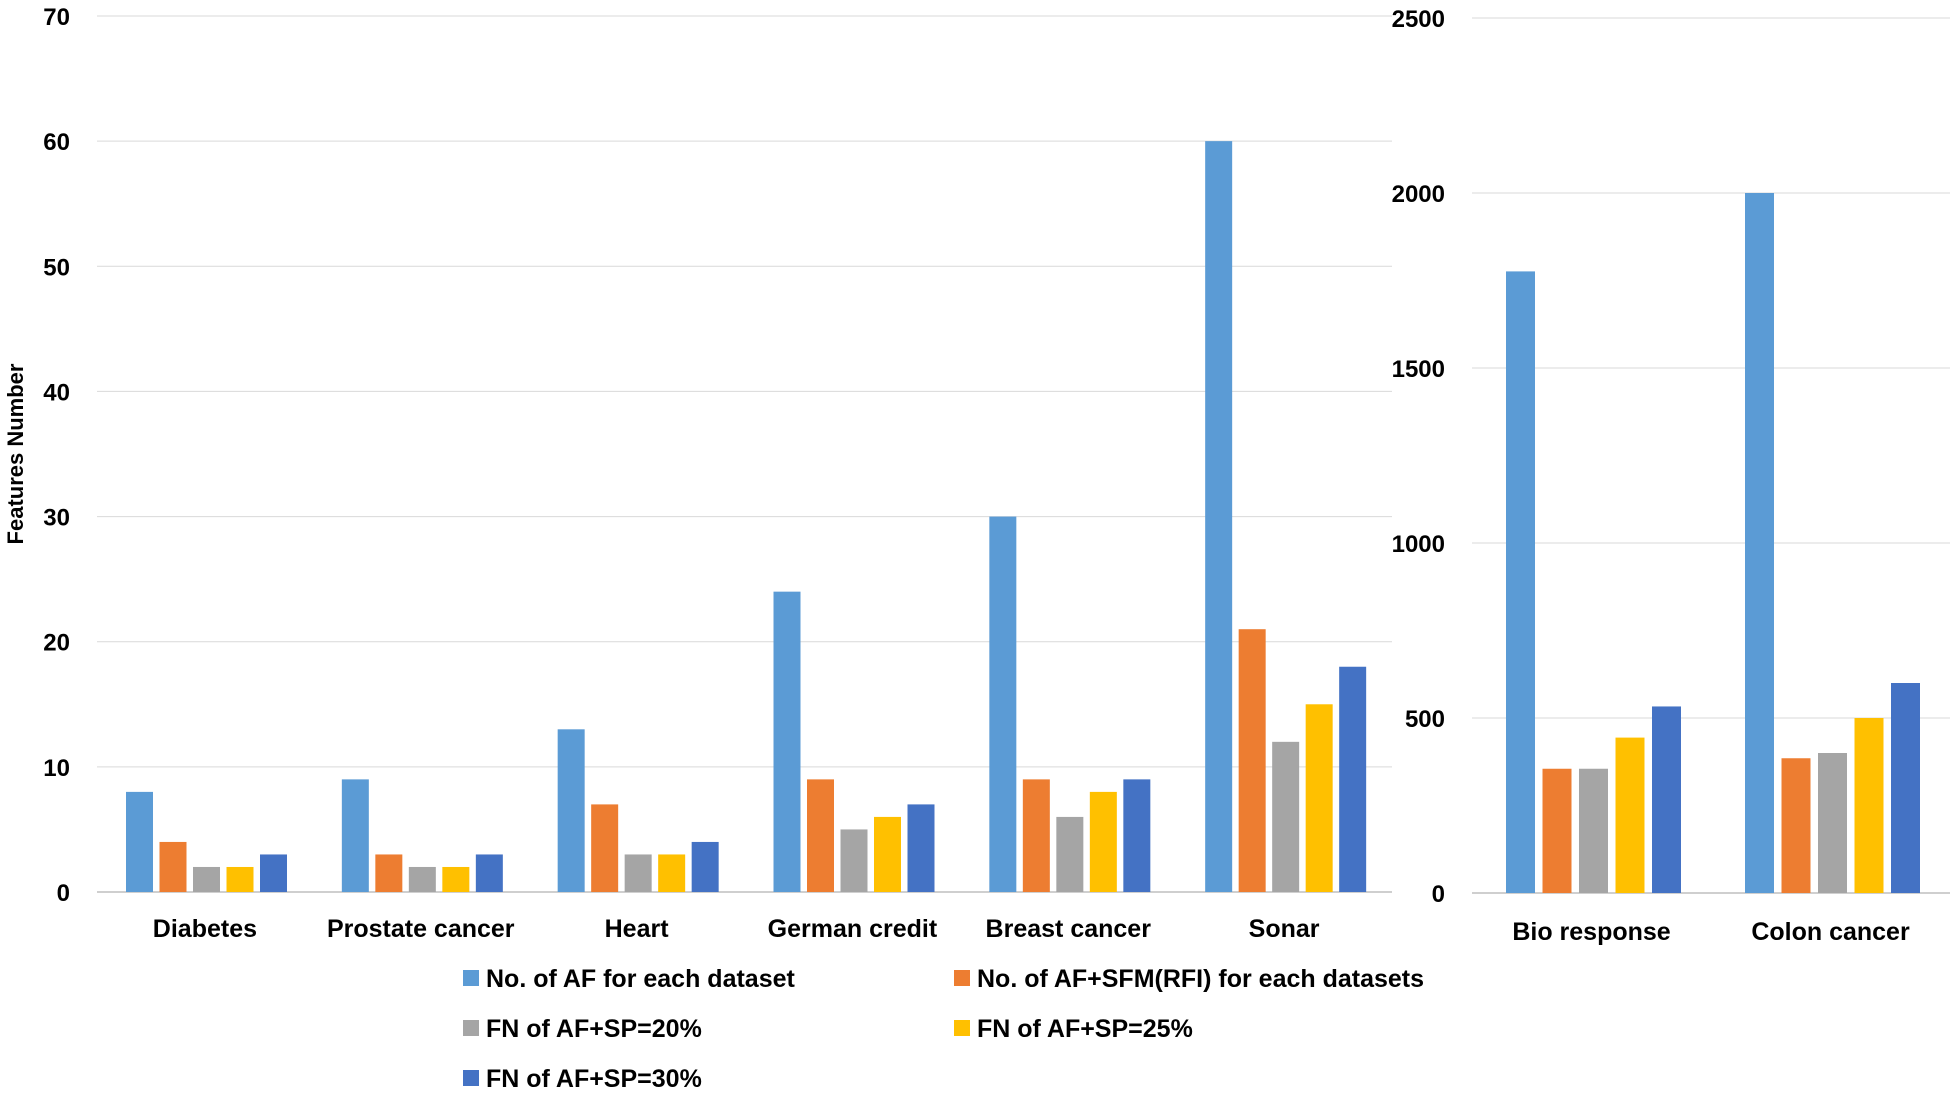 This screenshot has width=1950, height=1102. What do you see at coordinates (15, 453) in the screenshot?
I see `y-axis-title: Features Number` at bounding box center [15, 453].